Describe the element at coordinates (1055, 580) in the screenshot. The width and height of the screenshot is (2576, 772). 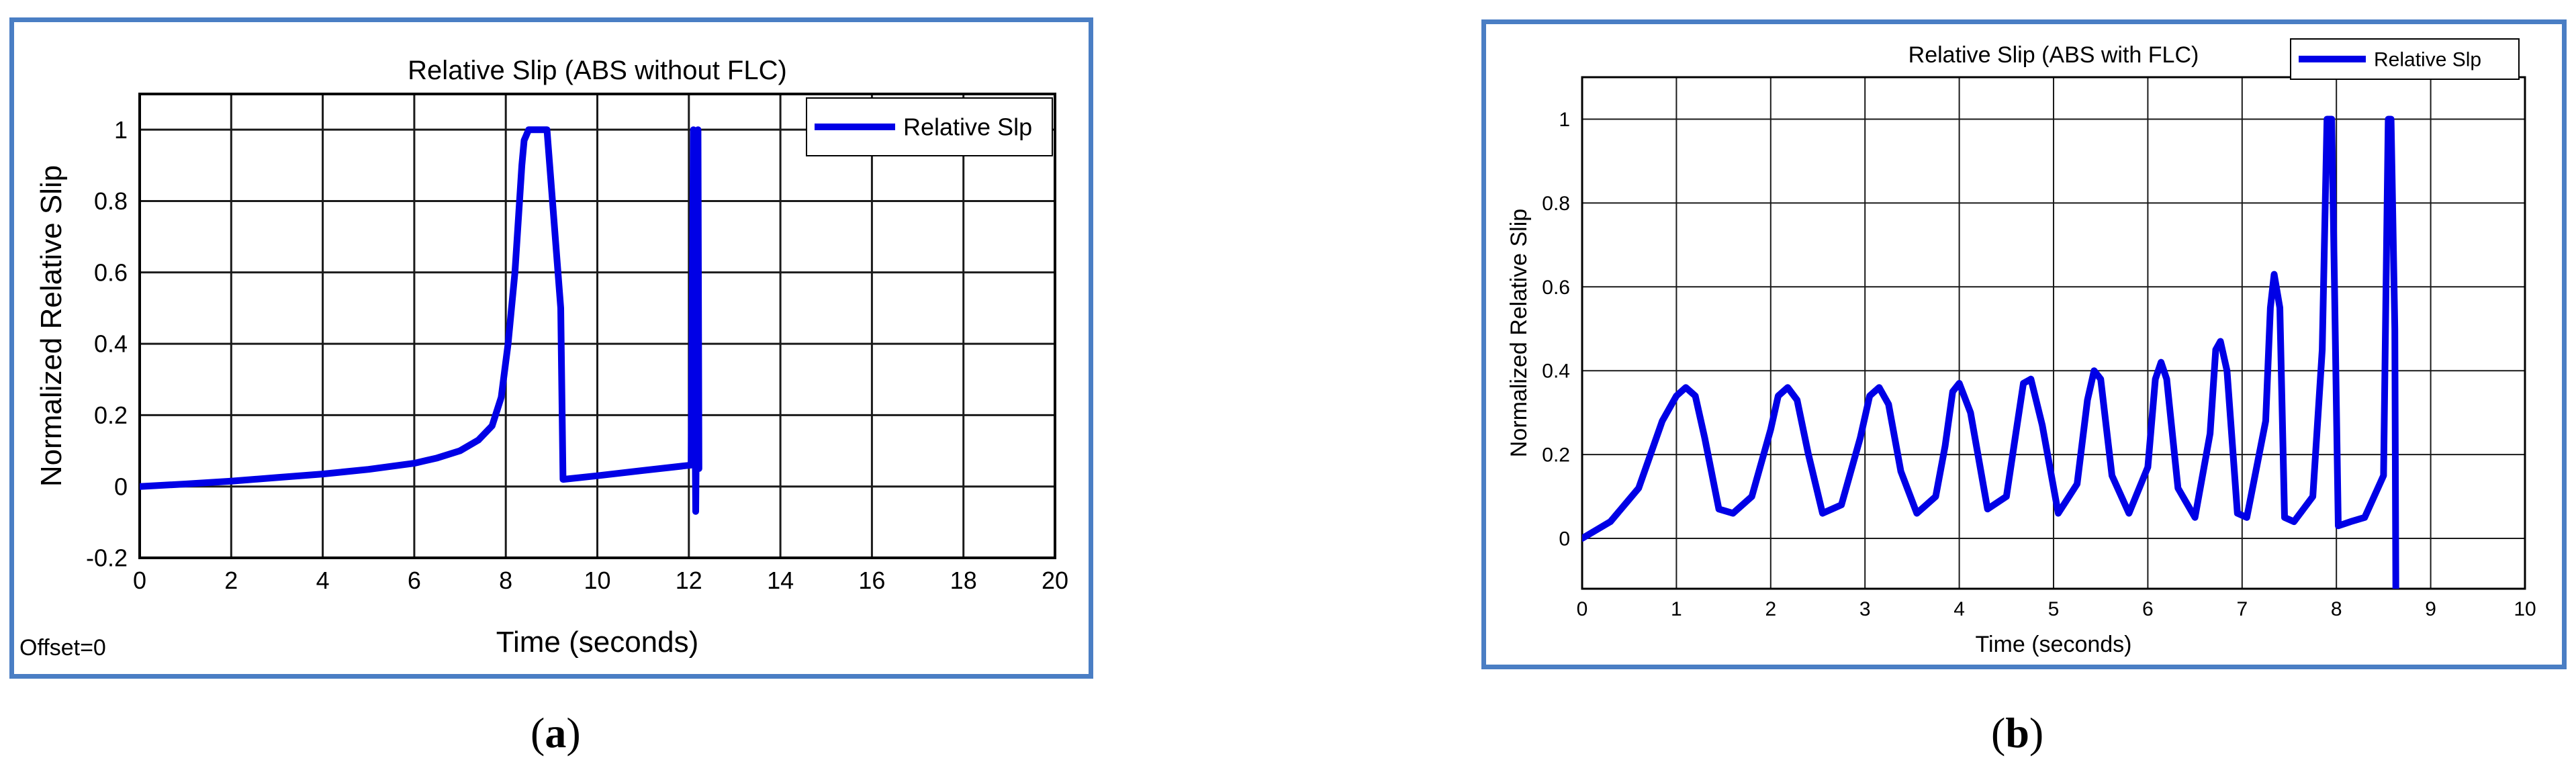
I see `chart-a-x-tick-label: 20` at that location.